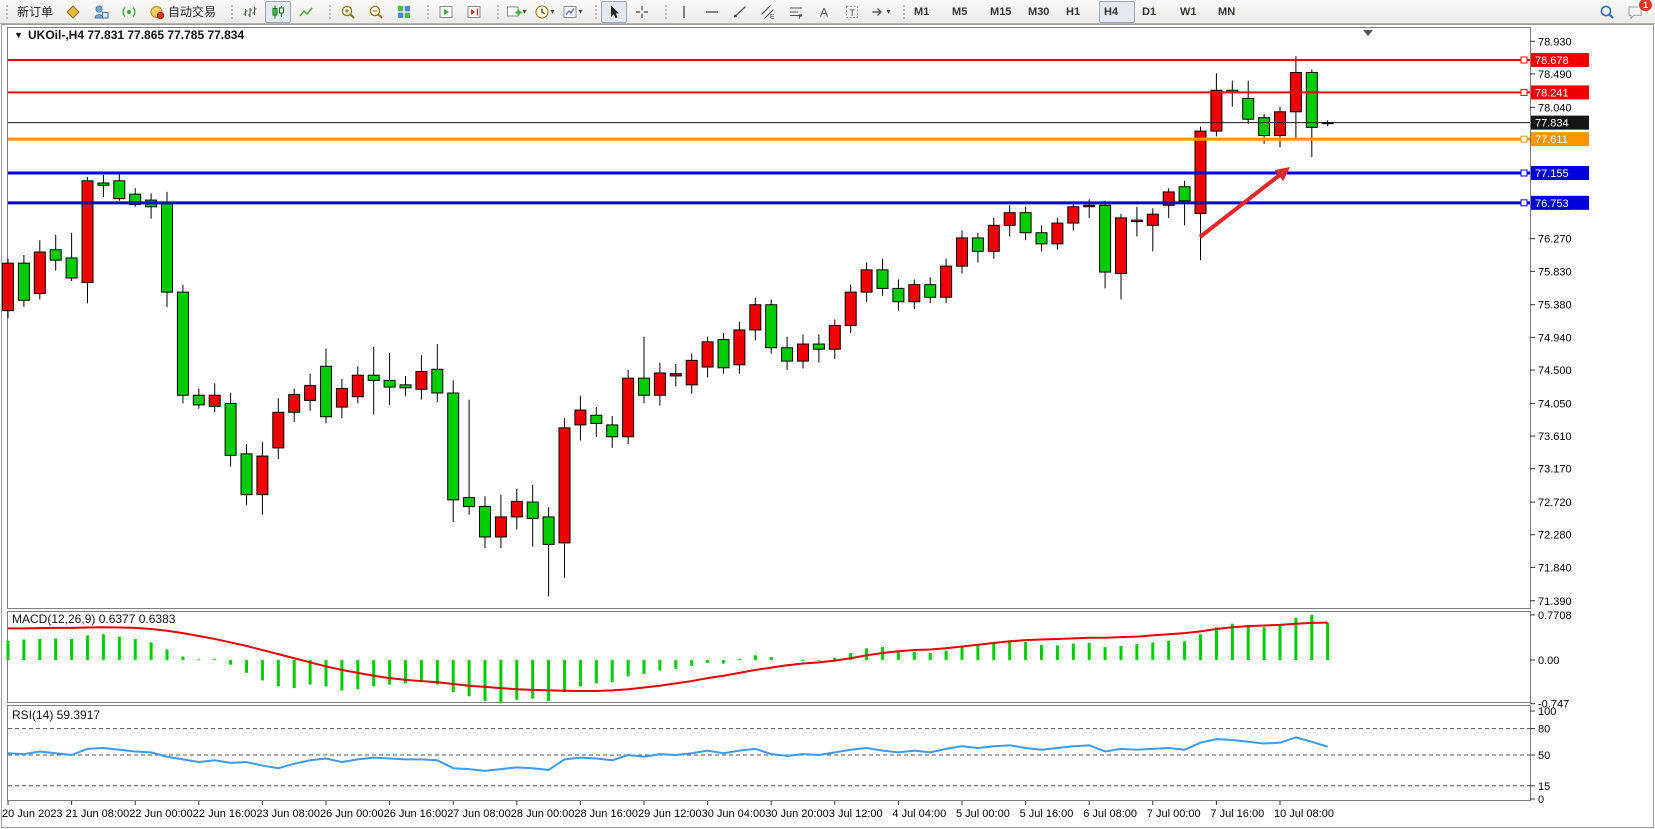  I want to click on auto-scroll-button, so click(446, 12).